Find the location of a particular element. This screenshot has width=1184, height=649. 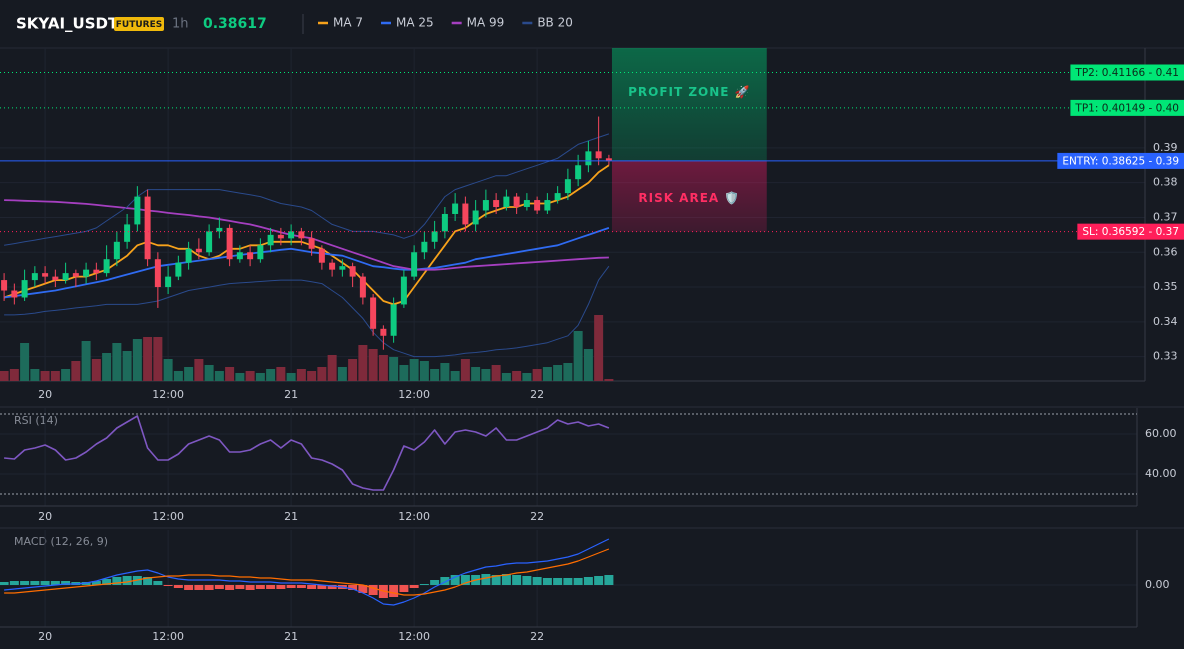

last-price: 0.38617 is located at coordinates (235, 24).